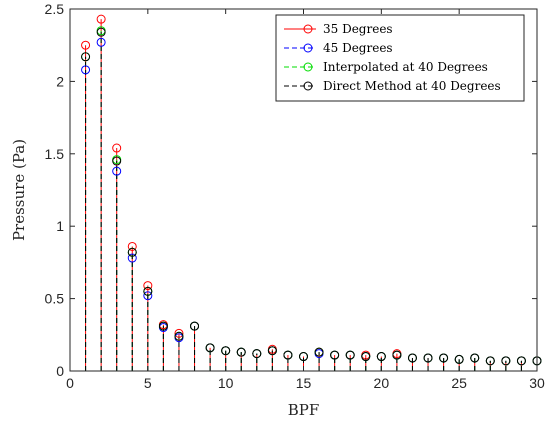 This screenshot has width=550, height=432. Describe the element at coordinates (358, 48) in the screenshot. I see `legend-label-2: 45 Degrees` at that location.